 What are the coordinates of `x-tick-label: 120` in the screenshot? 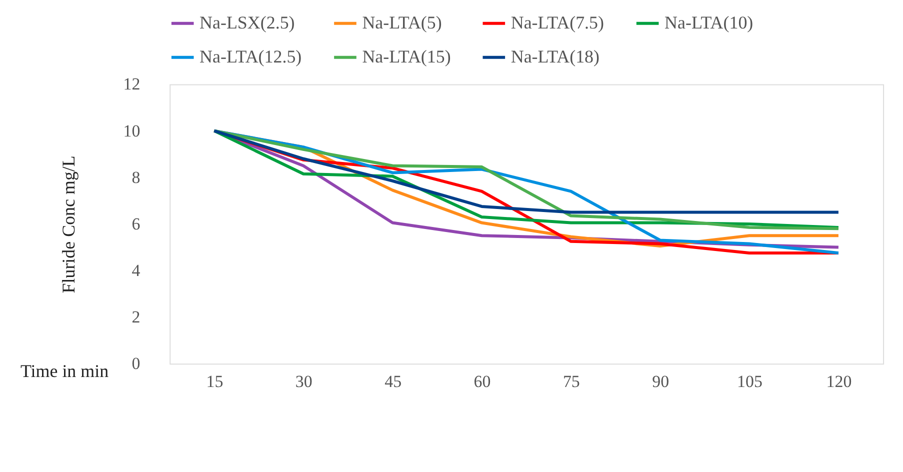 It's located at (839, 382).